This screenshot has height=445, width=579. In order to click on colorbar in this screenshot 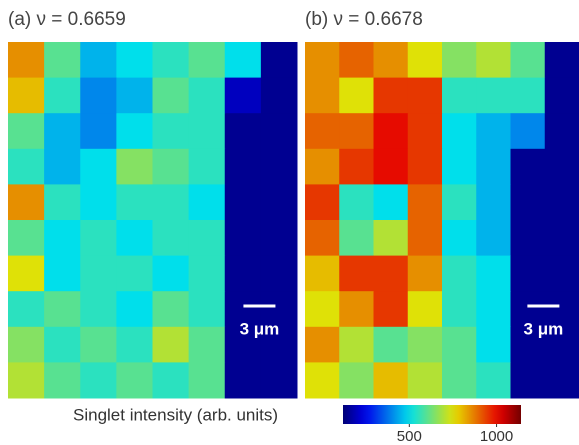, I will do `click(432, 414)`.